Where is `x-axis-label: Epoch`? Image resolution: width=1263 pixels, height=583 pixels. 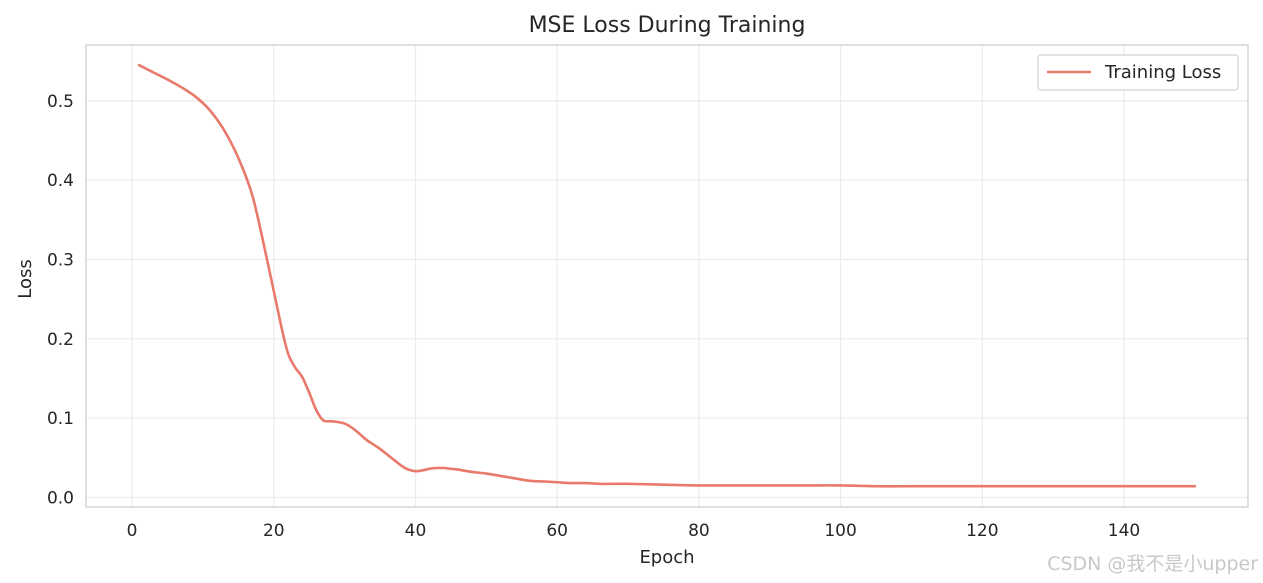
x-axis-label: Epoch is located at coordinates (666, 557).